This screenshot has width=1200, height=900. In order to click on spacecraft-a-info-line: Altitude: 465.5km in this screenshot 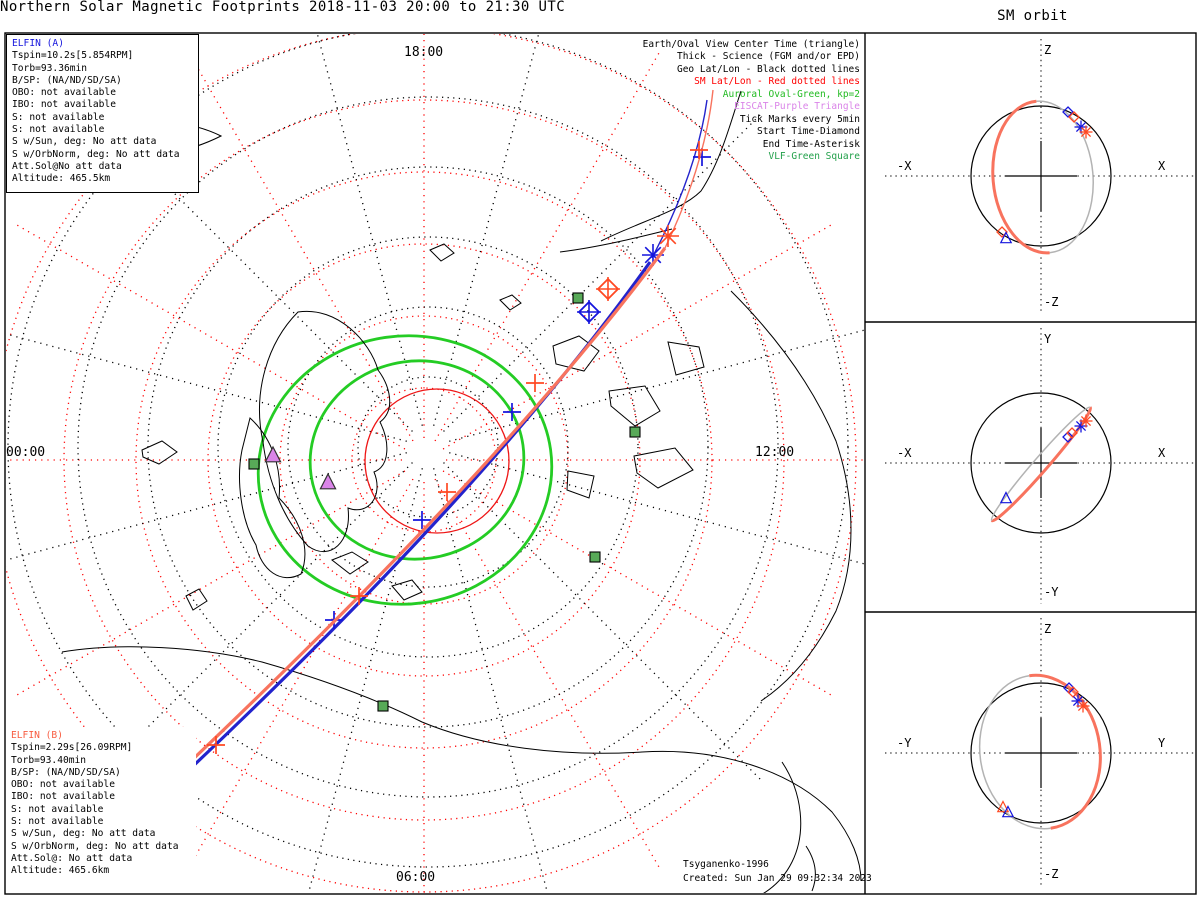, I will do `click(61, 179)`.